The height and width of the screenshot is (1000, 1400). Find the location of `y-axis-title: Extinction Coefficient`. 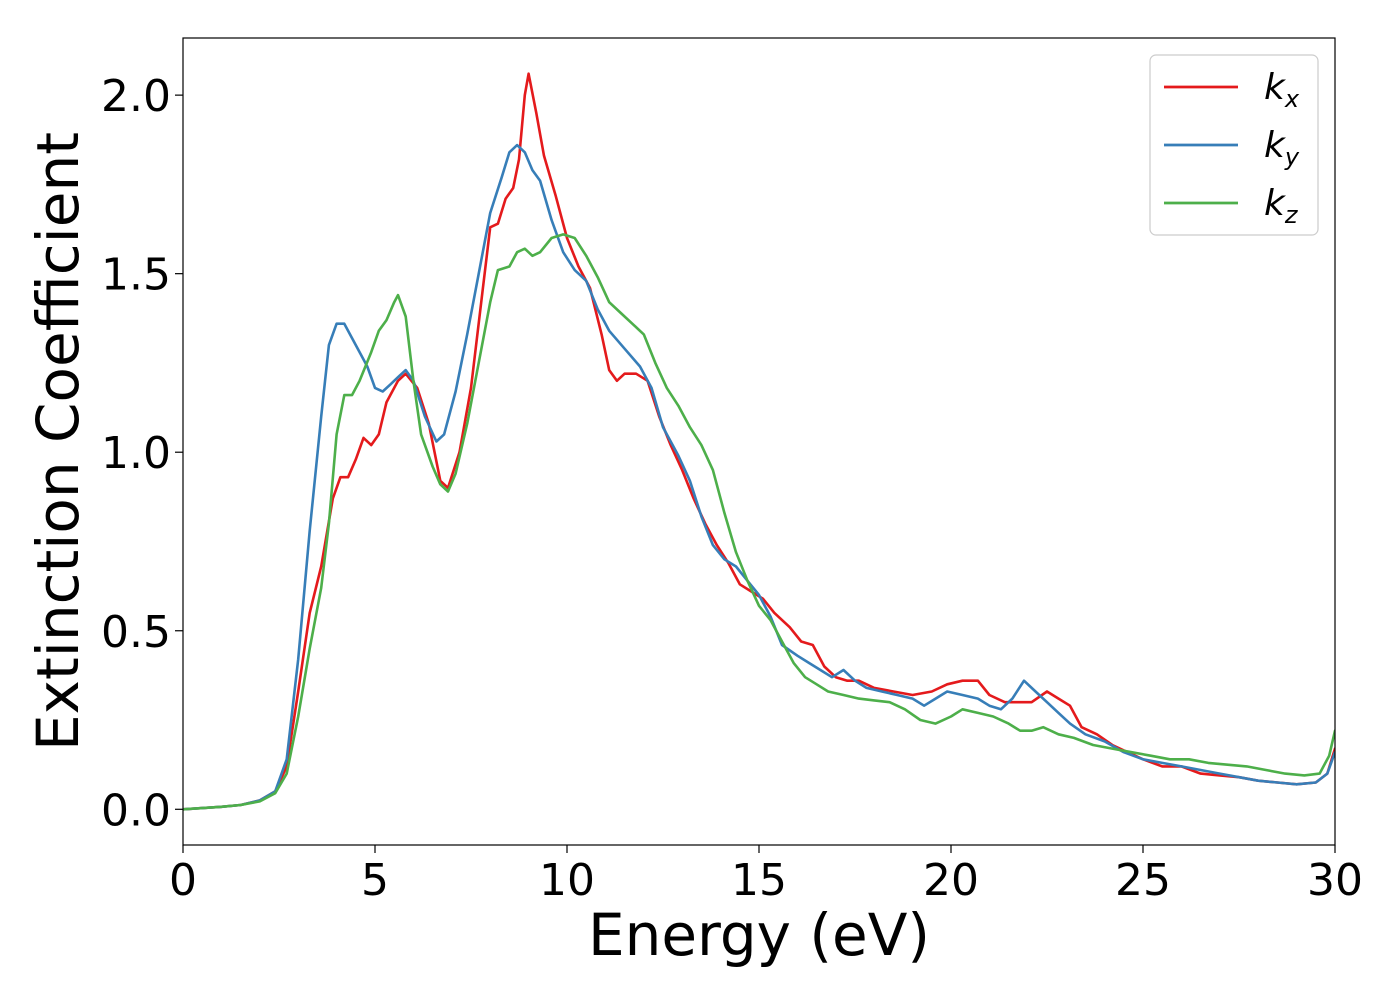

y-axis-title: Extinction Coefficient is located at coordinates (58, 441).